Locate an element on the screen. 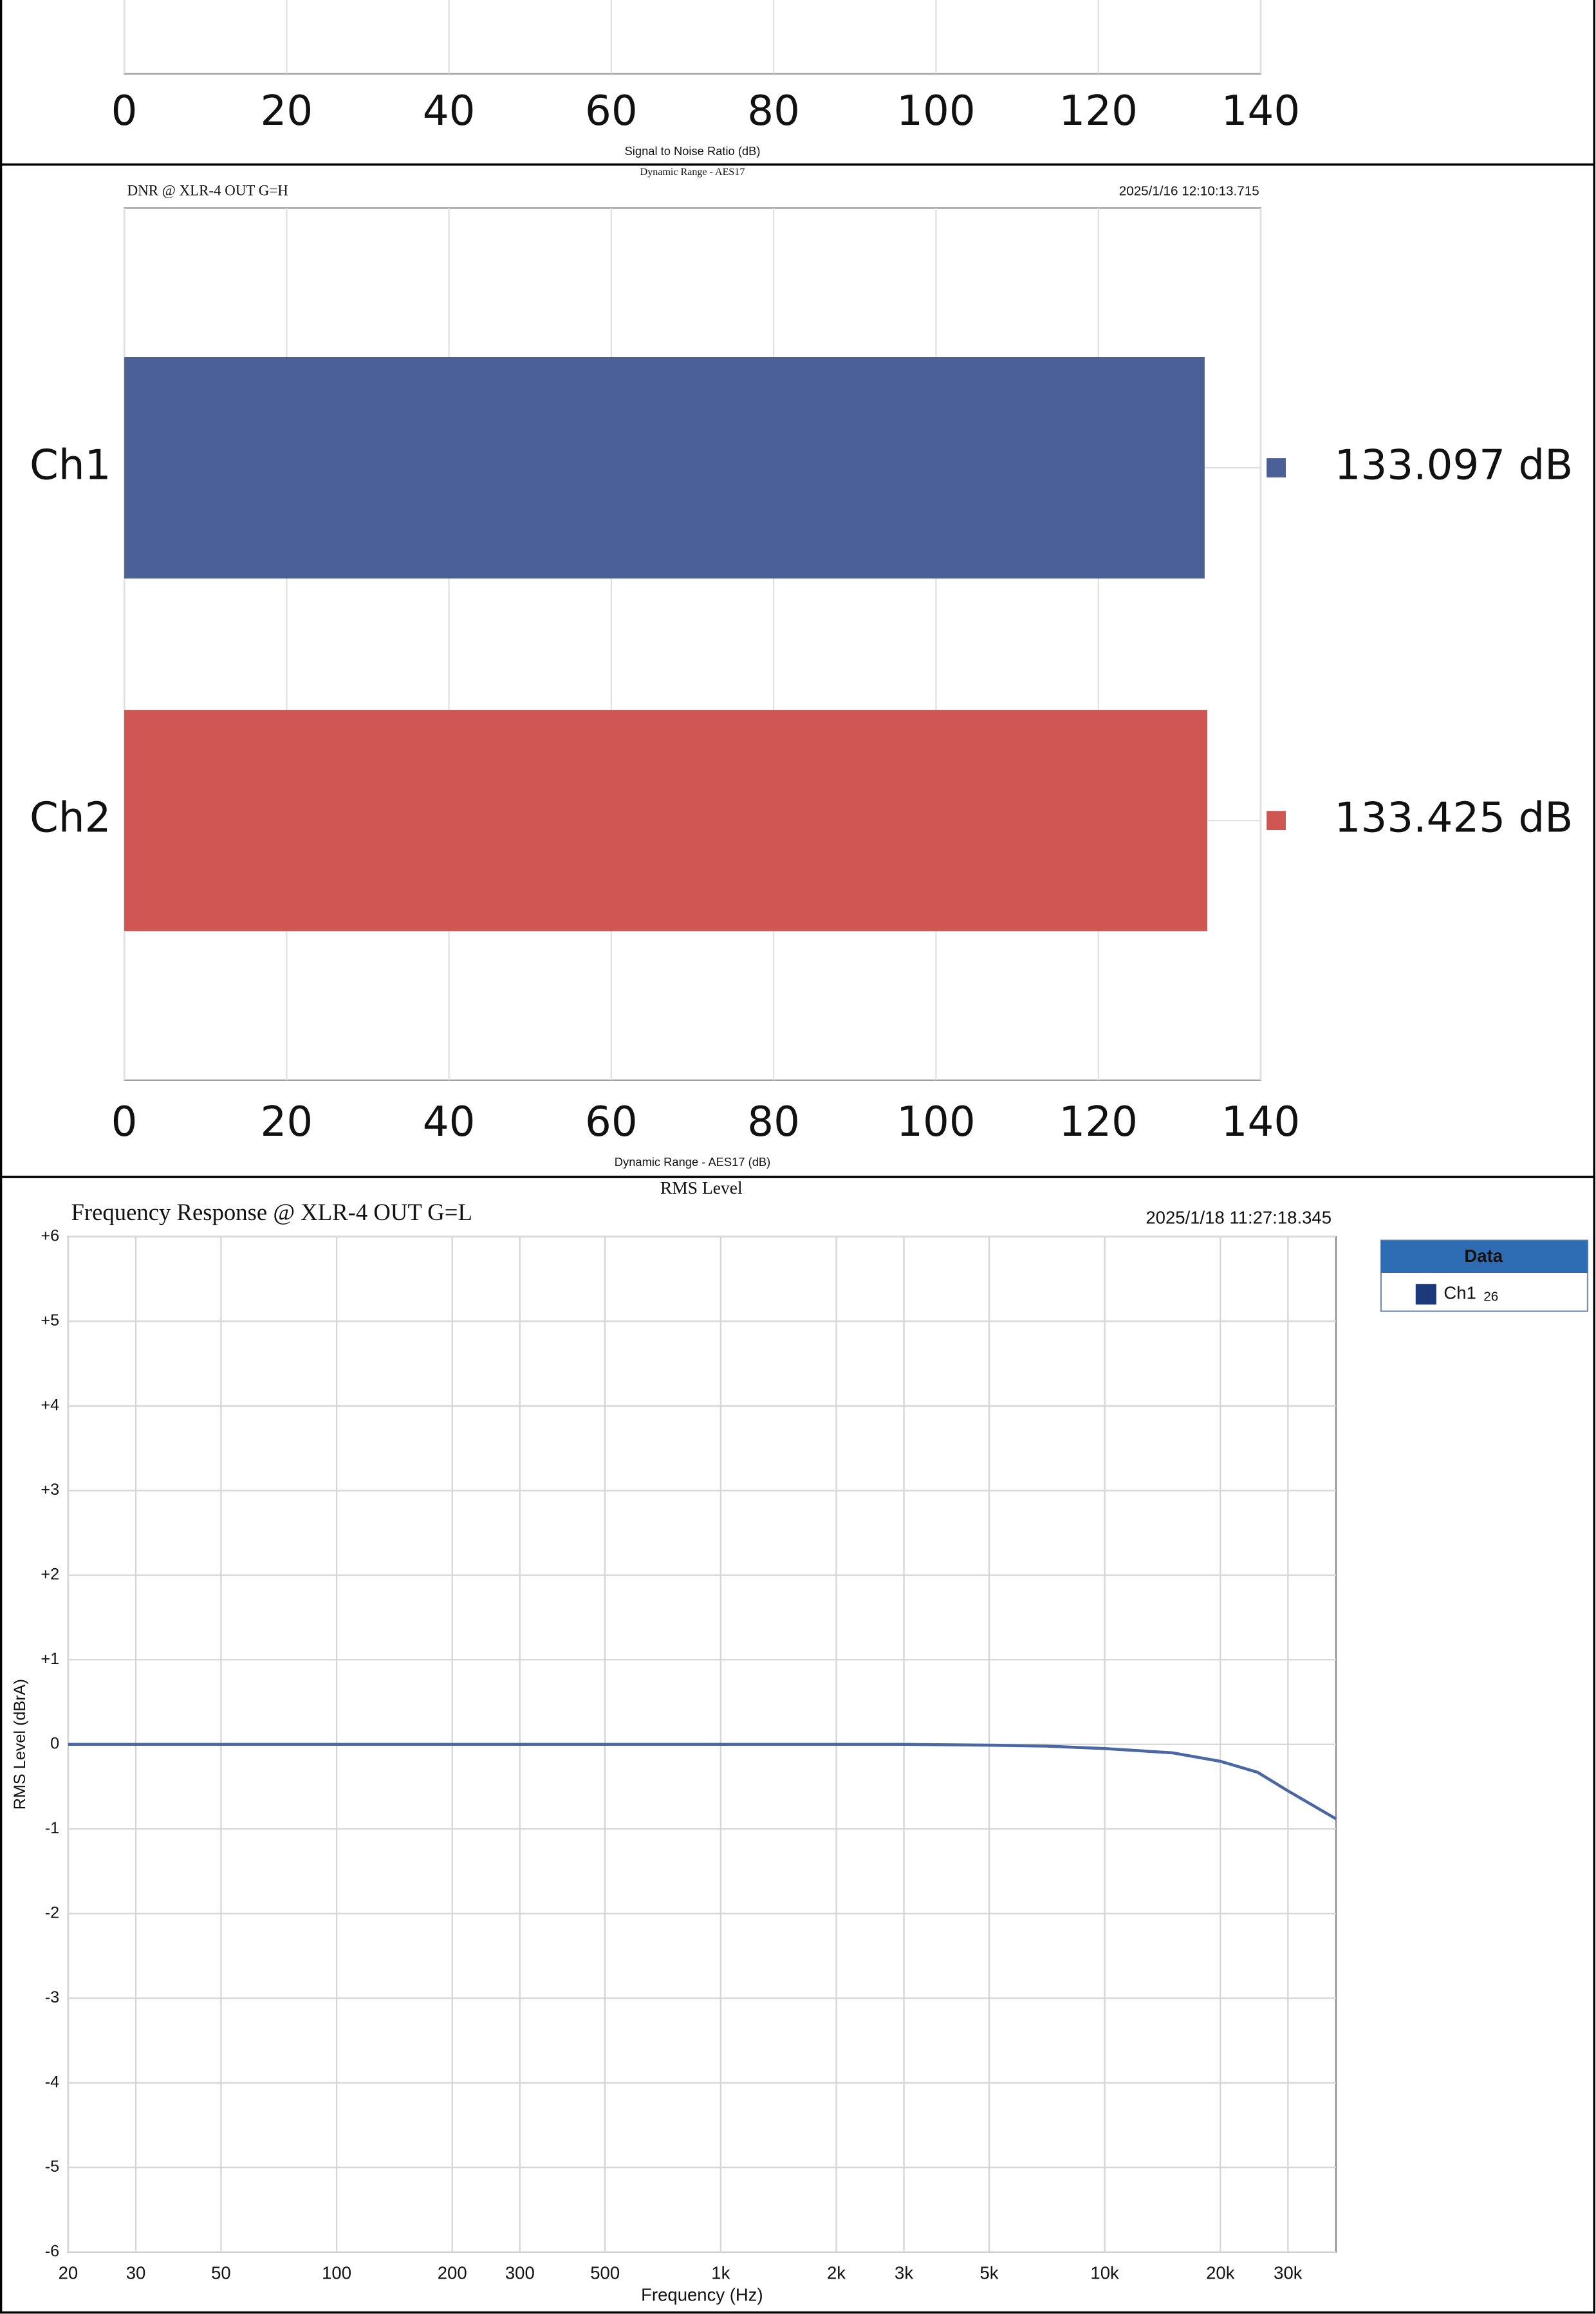  timestamp: 2025/1/16 12:10:13.715 is located at coordinates (1189, 191).